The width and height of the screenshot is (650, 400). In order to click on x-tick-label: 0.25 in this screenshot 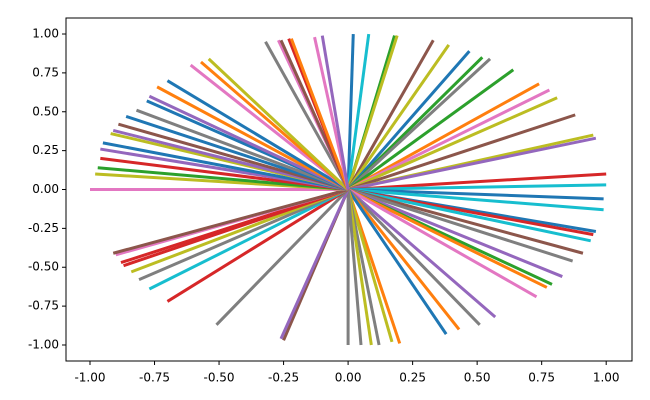, I will do `click(412, 378)`.